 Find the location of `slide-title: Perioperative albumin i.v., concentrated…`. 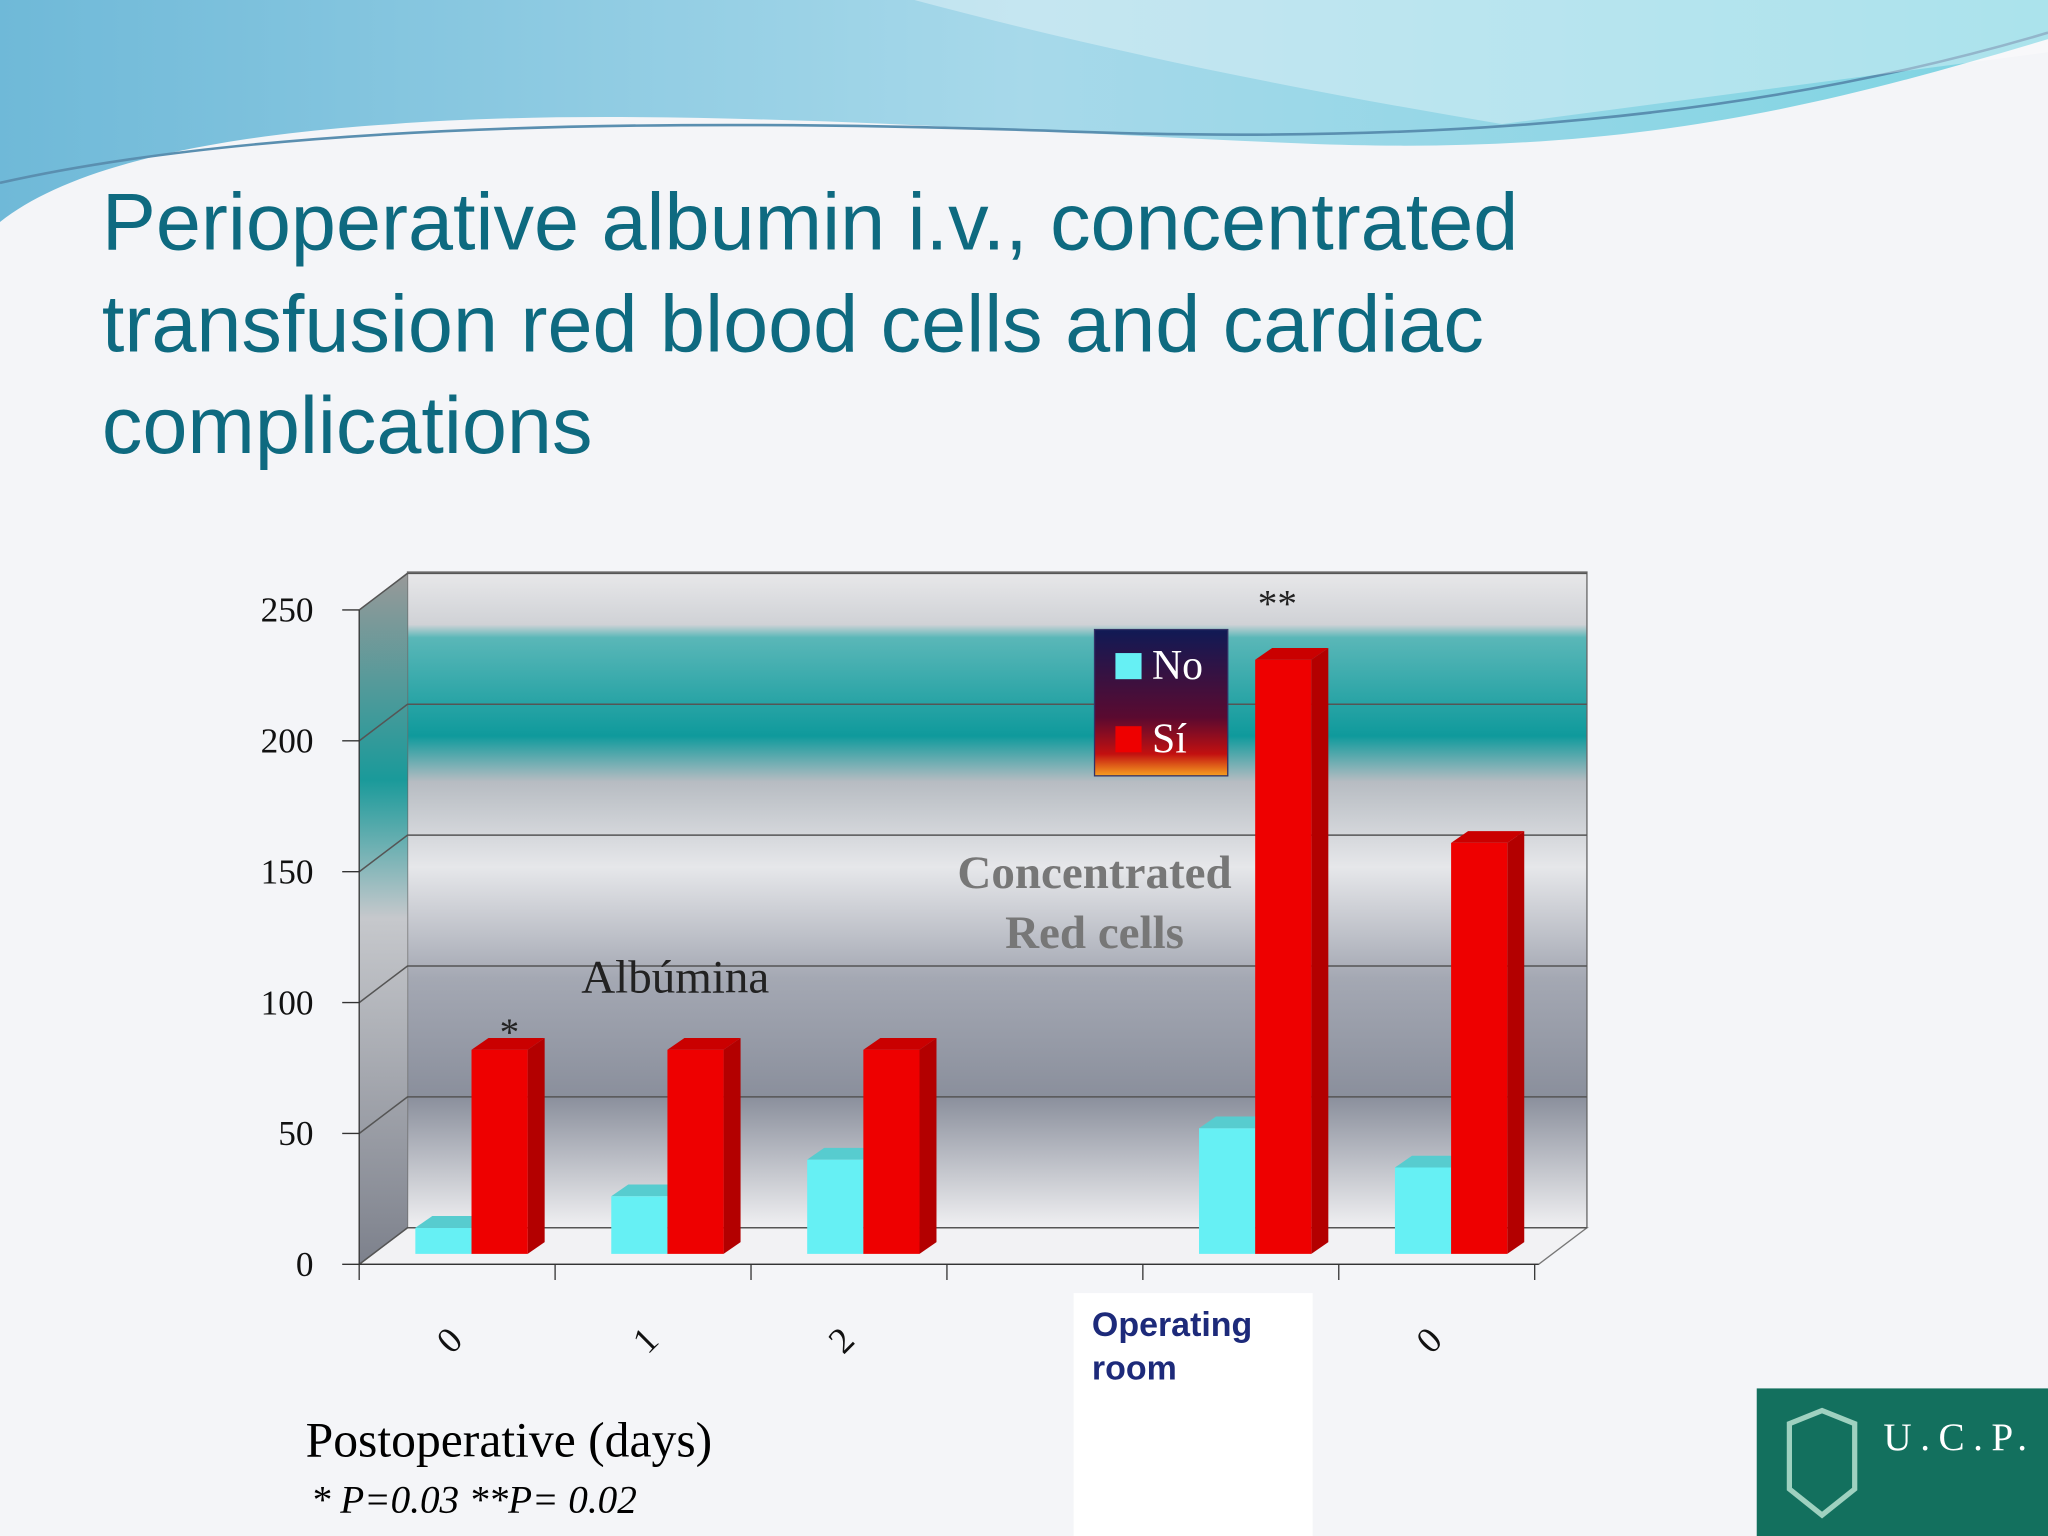

slide-title: Perioperative albumin i.v., concentrated… is located at coordinates (810, 324).